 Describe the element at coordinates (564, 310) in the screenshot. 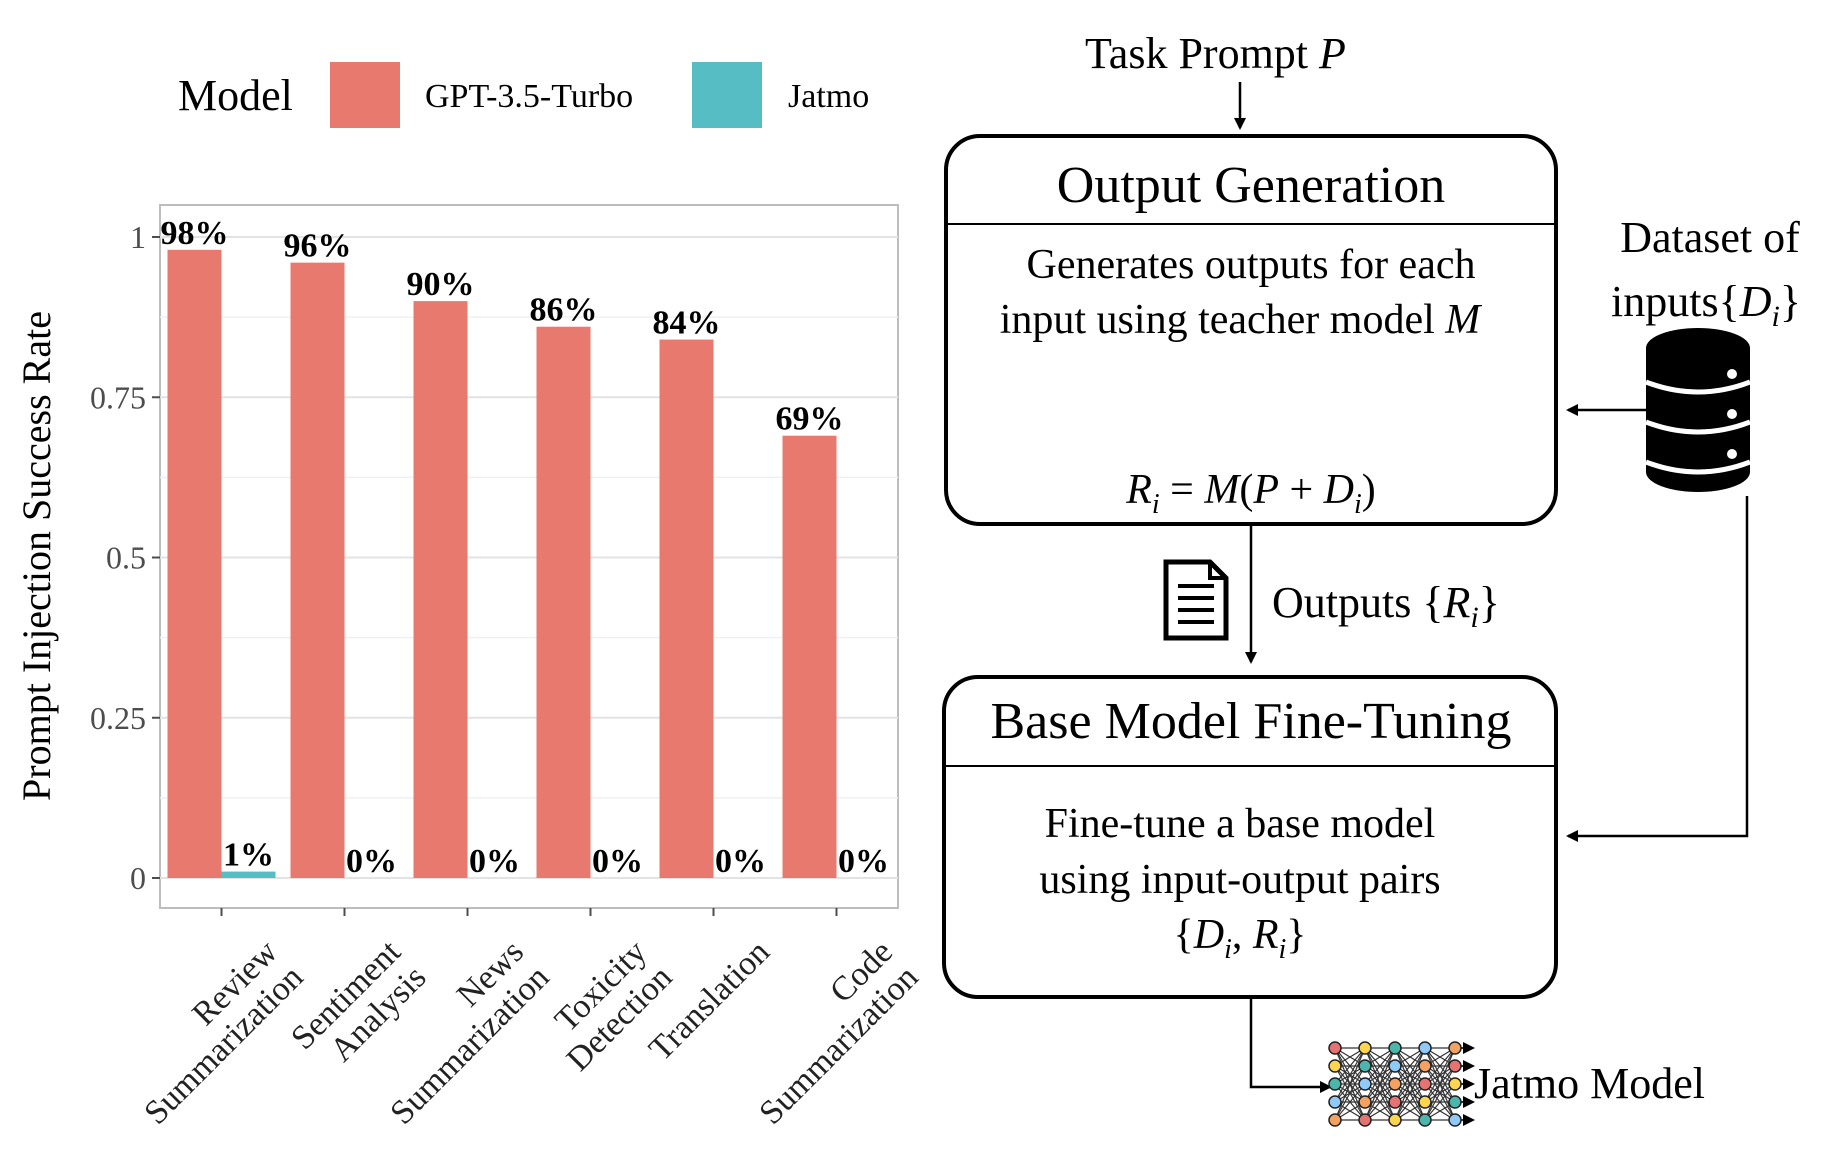

I see `data-label: 86%` at that location.